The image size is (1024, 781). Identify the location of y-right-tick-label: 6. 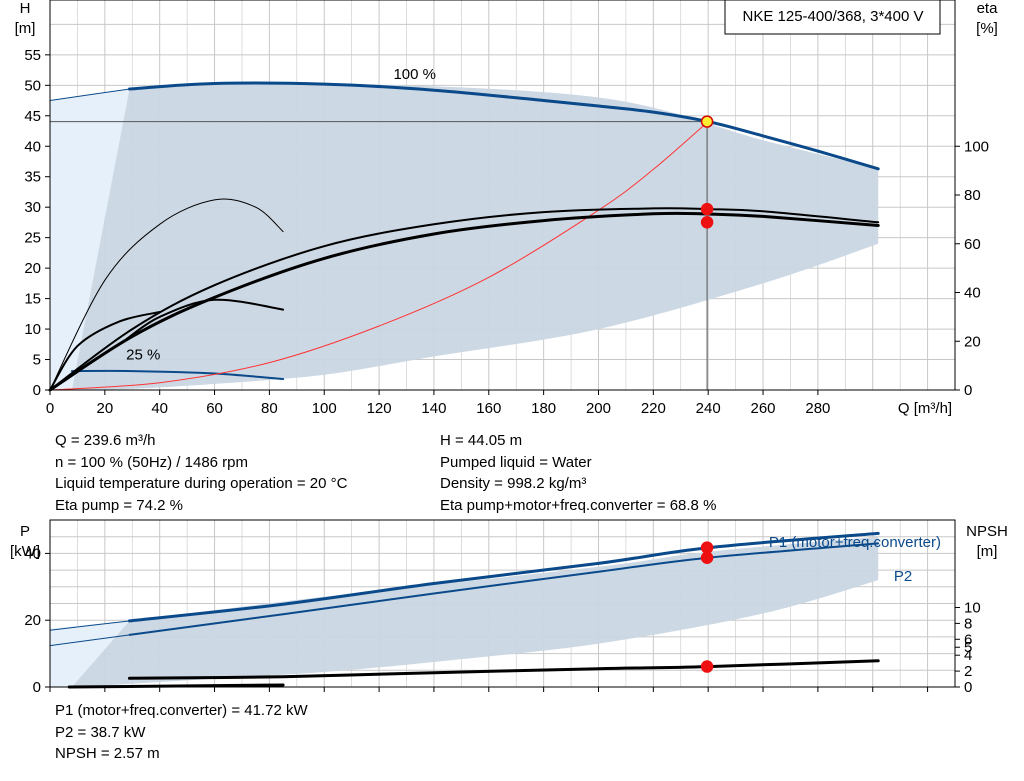
(968, 639).